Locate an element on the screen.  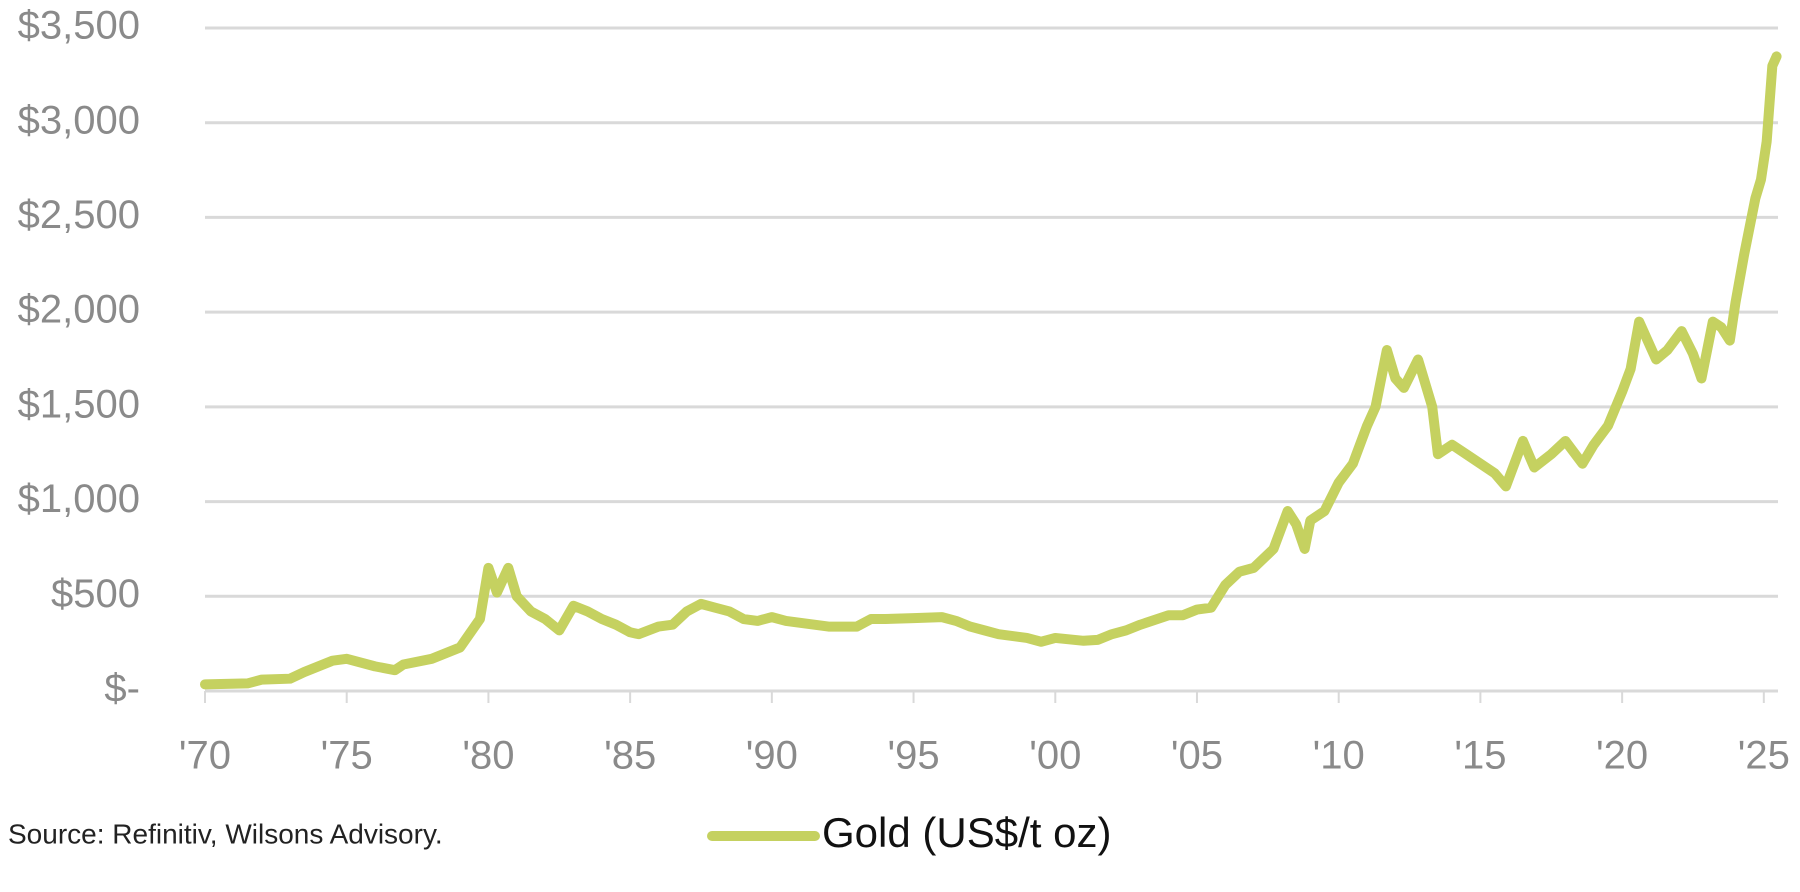
legend-label: Gold (US$/t oz) is located at coordinates (966, 832).